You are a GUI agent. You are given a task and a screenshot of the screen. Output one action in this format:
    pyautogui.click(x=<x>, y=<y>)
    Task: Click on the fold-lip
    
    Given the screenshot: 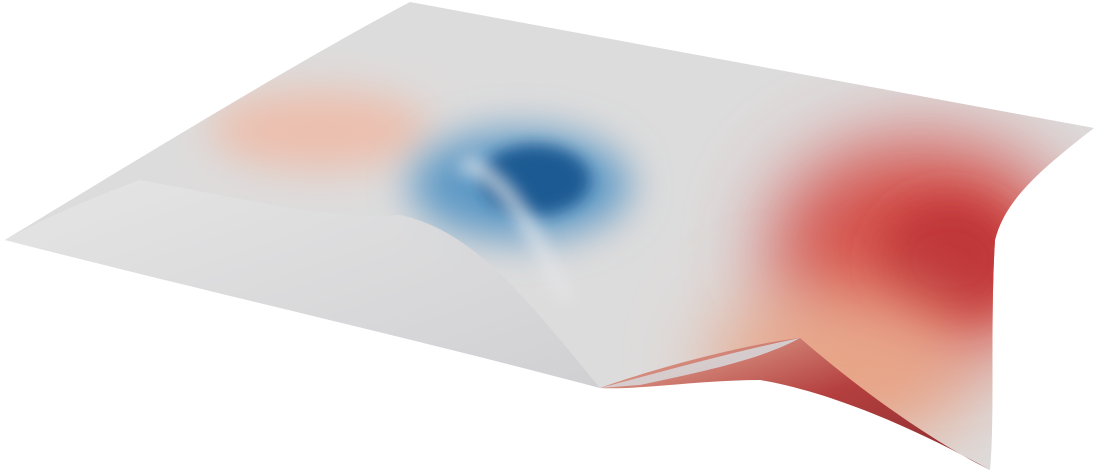 What is the action you would take?
    pyautogui.click(x=700, y=363)
    